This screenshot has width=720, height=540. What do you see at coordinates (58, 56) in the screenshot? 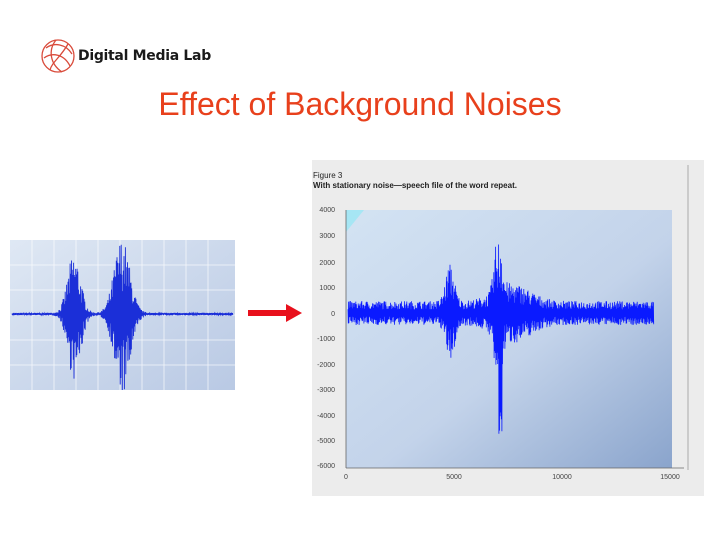
I see `digital-media-lab-logo-icon` at bounding box center [58, 56].